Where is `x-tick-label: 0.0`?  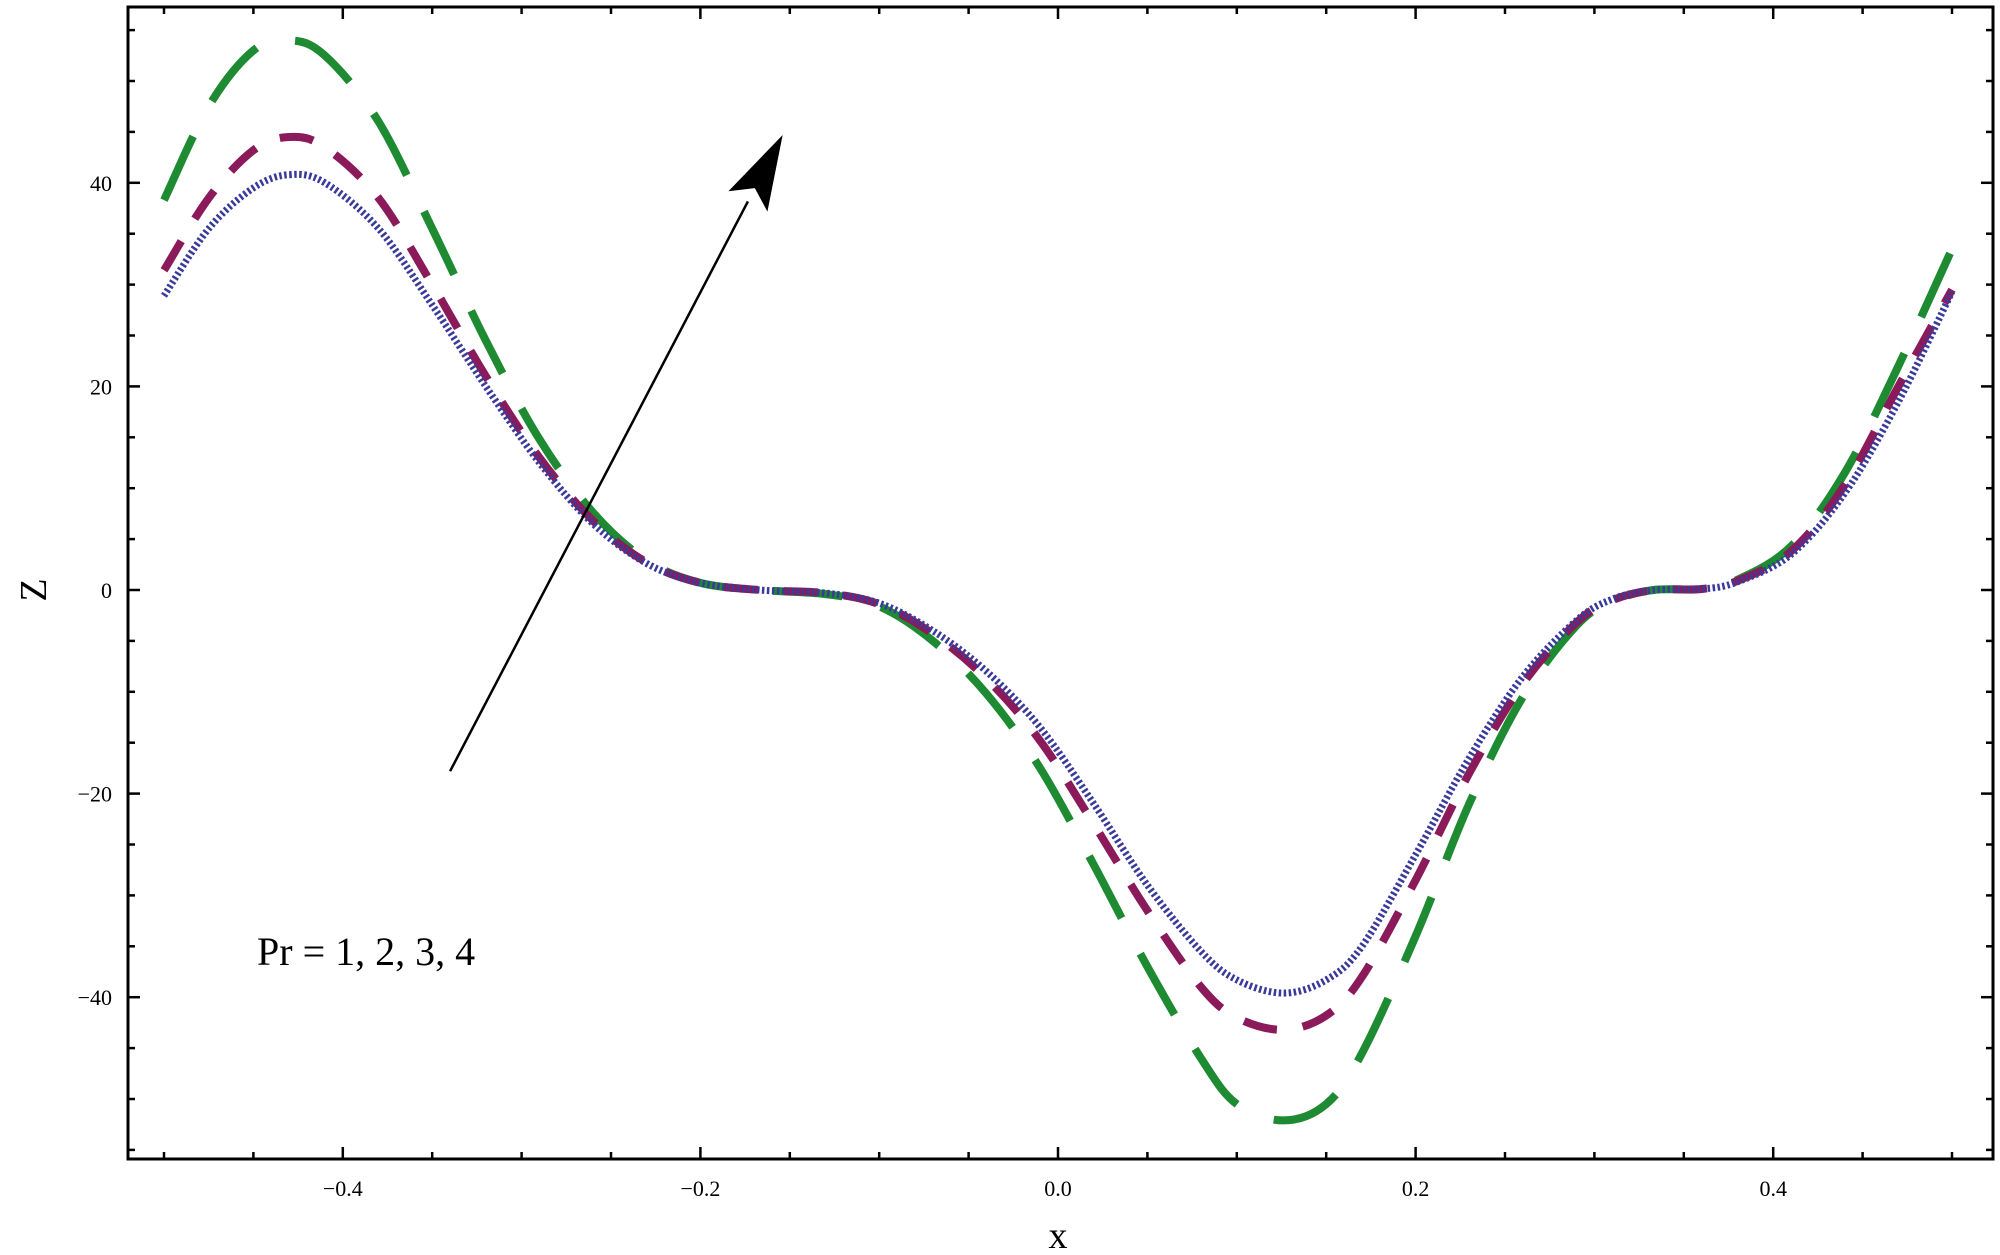
x-tick-label: 0.0 is located at coordinates (1058, 1188).